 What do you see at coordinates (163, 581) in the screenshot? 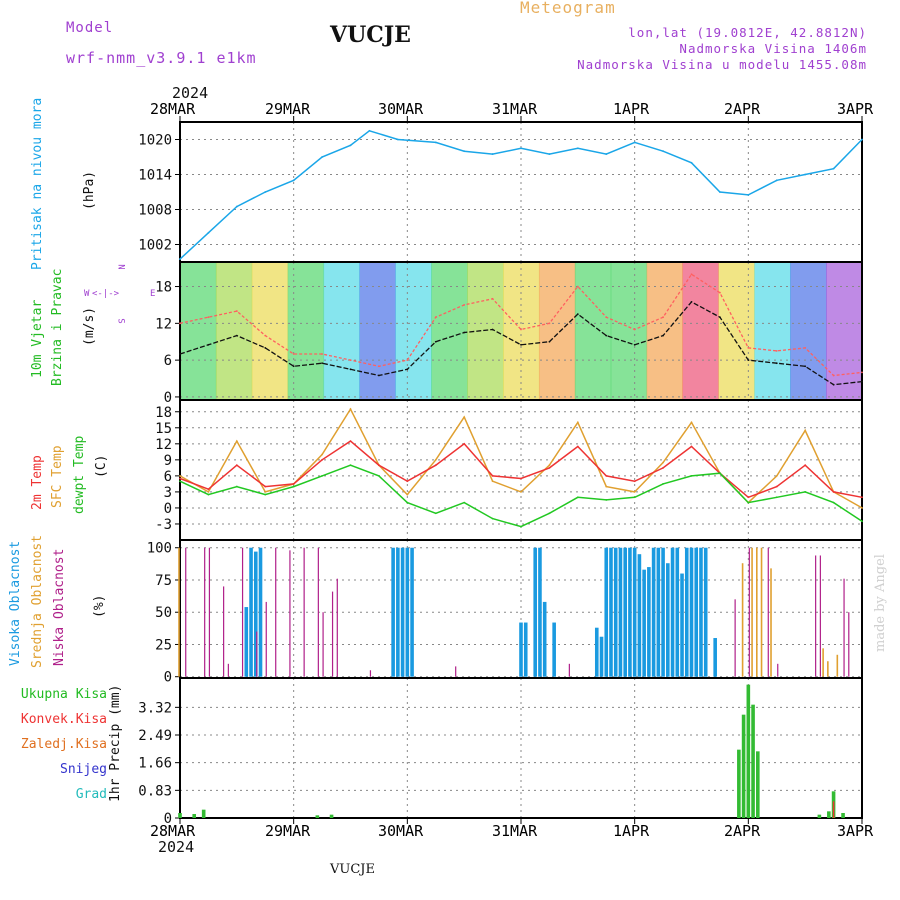
I see `y-tick-label: 75` at bounding box center [163, 581].